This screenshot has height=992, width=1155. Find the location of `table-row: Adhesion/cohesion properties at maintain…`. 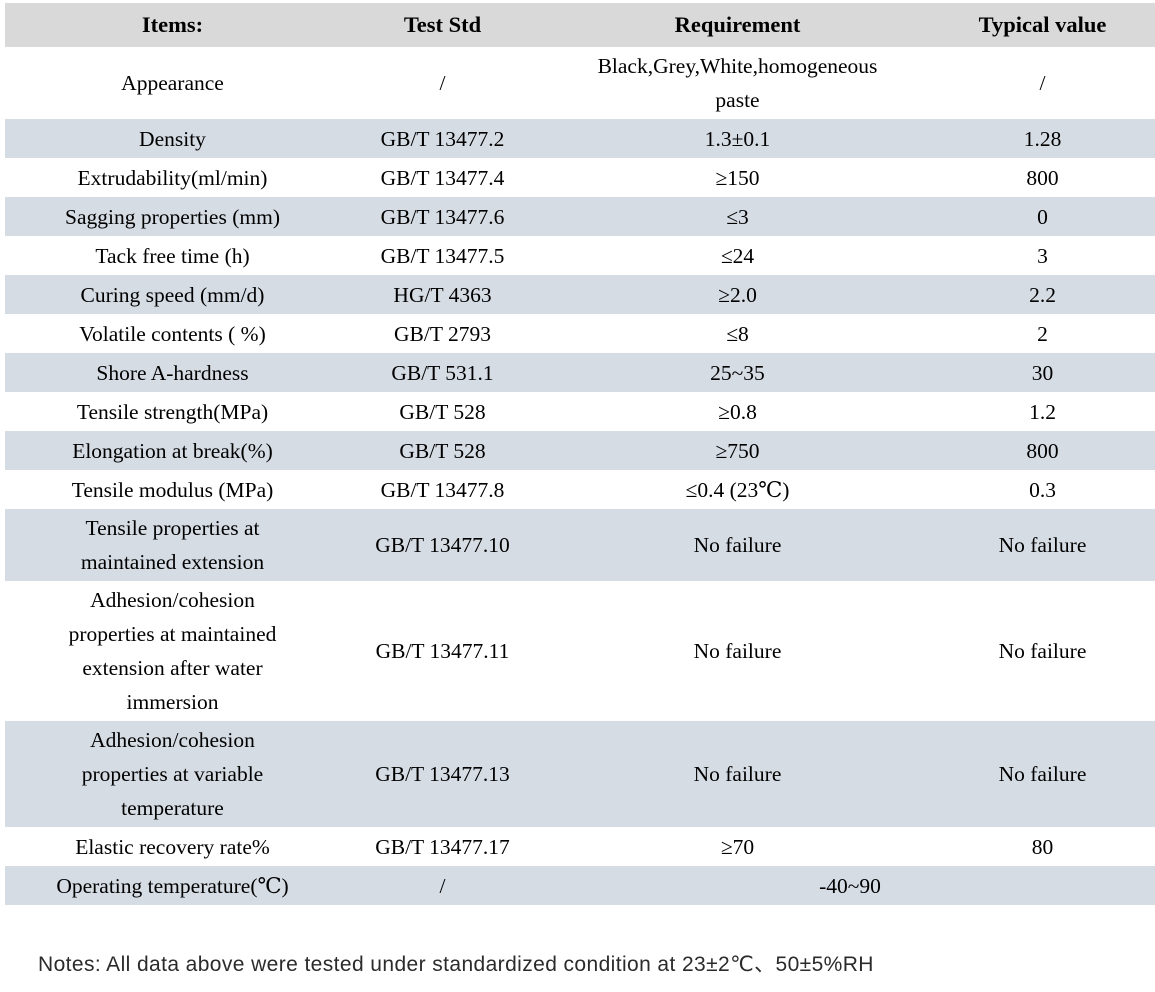

table-row: Adhesion/cohesion properties at maintain… is located at coordinates (580, 651).